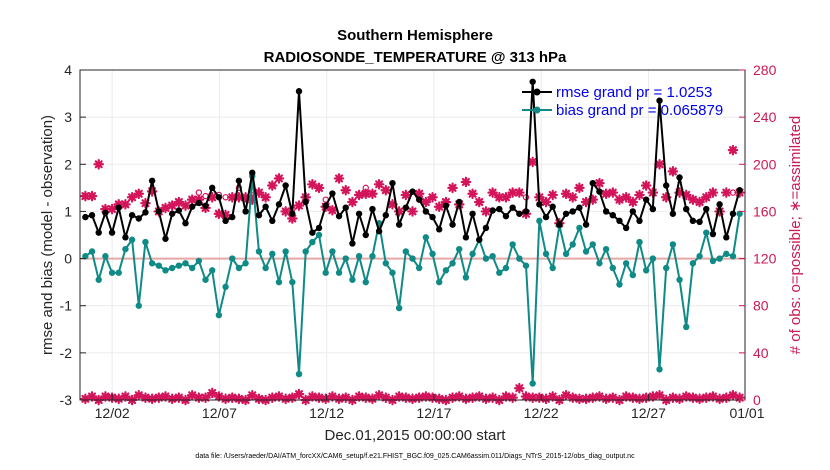 The width and height of the screenshot is (830, 470). I want to click on y-axis-right: 0 40 80 120 160 200 240 280, so click(758, 235).